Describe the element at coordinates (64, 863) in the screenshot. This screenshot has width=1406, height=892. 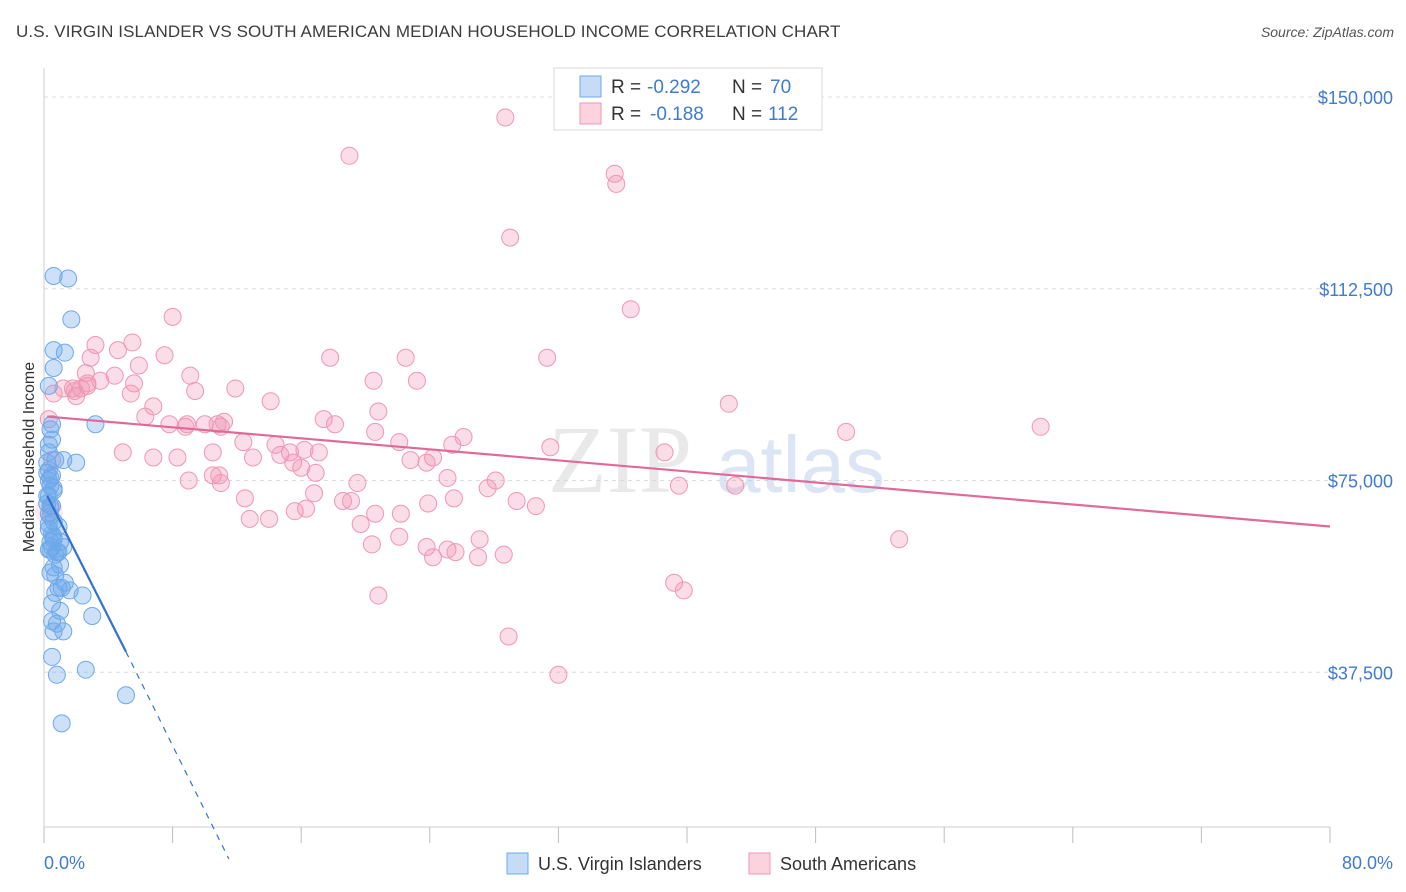
I see `x-tick-label: 0.0%` at that location.